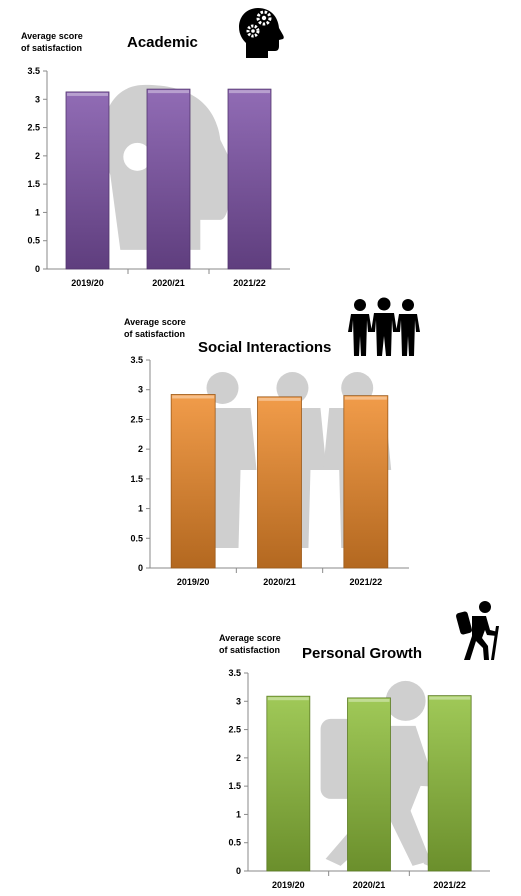 This screenshot has width=521, height=896. What do you see at coordinates (477, 630) in the screenshot?
I see `hiker-icon` at bounding box center [477, 630].